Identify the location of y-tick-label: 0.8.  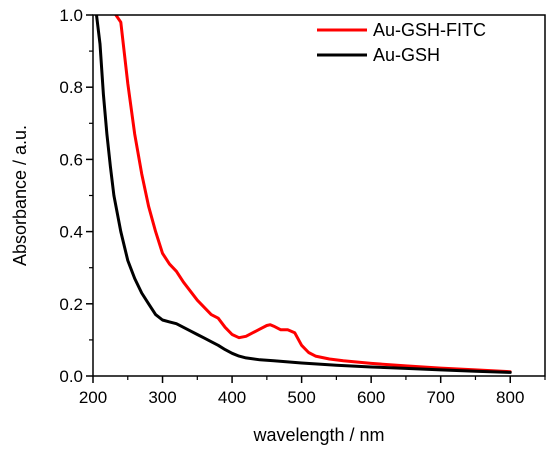
(71, 87).